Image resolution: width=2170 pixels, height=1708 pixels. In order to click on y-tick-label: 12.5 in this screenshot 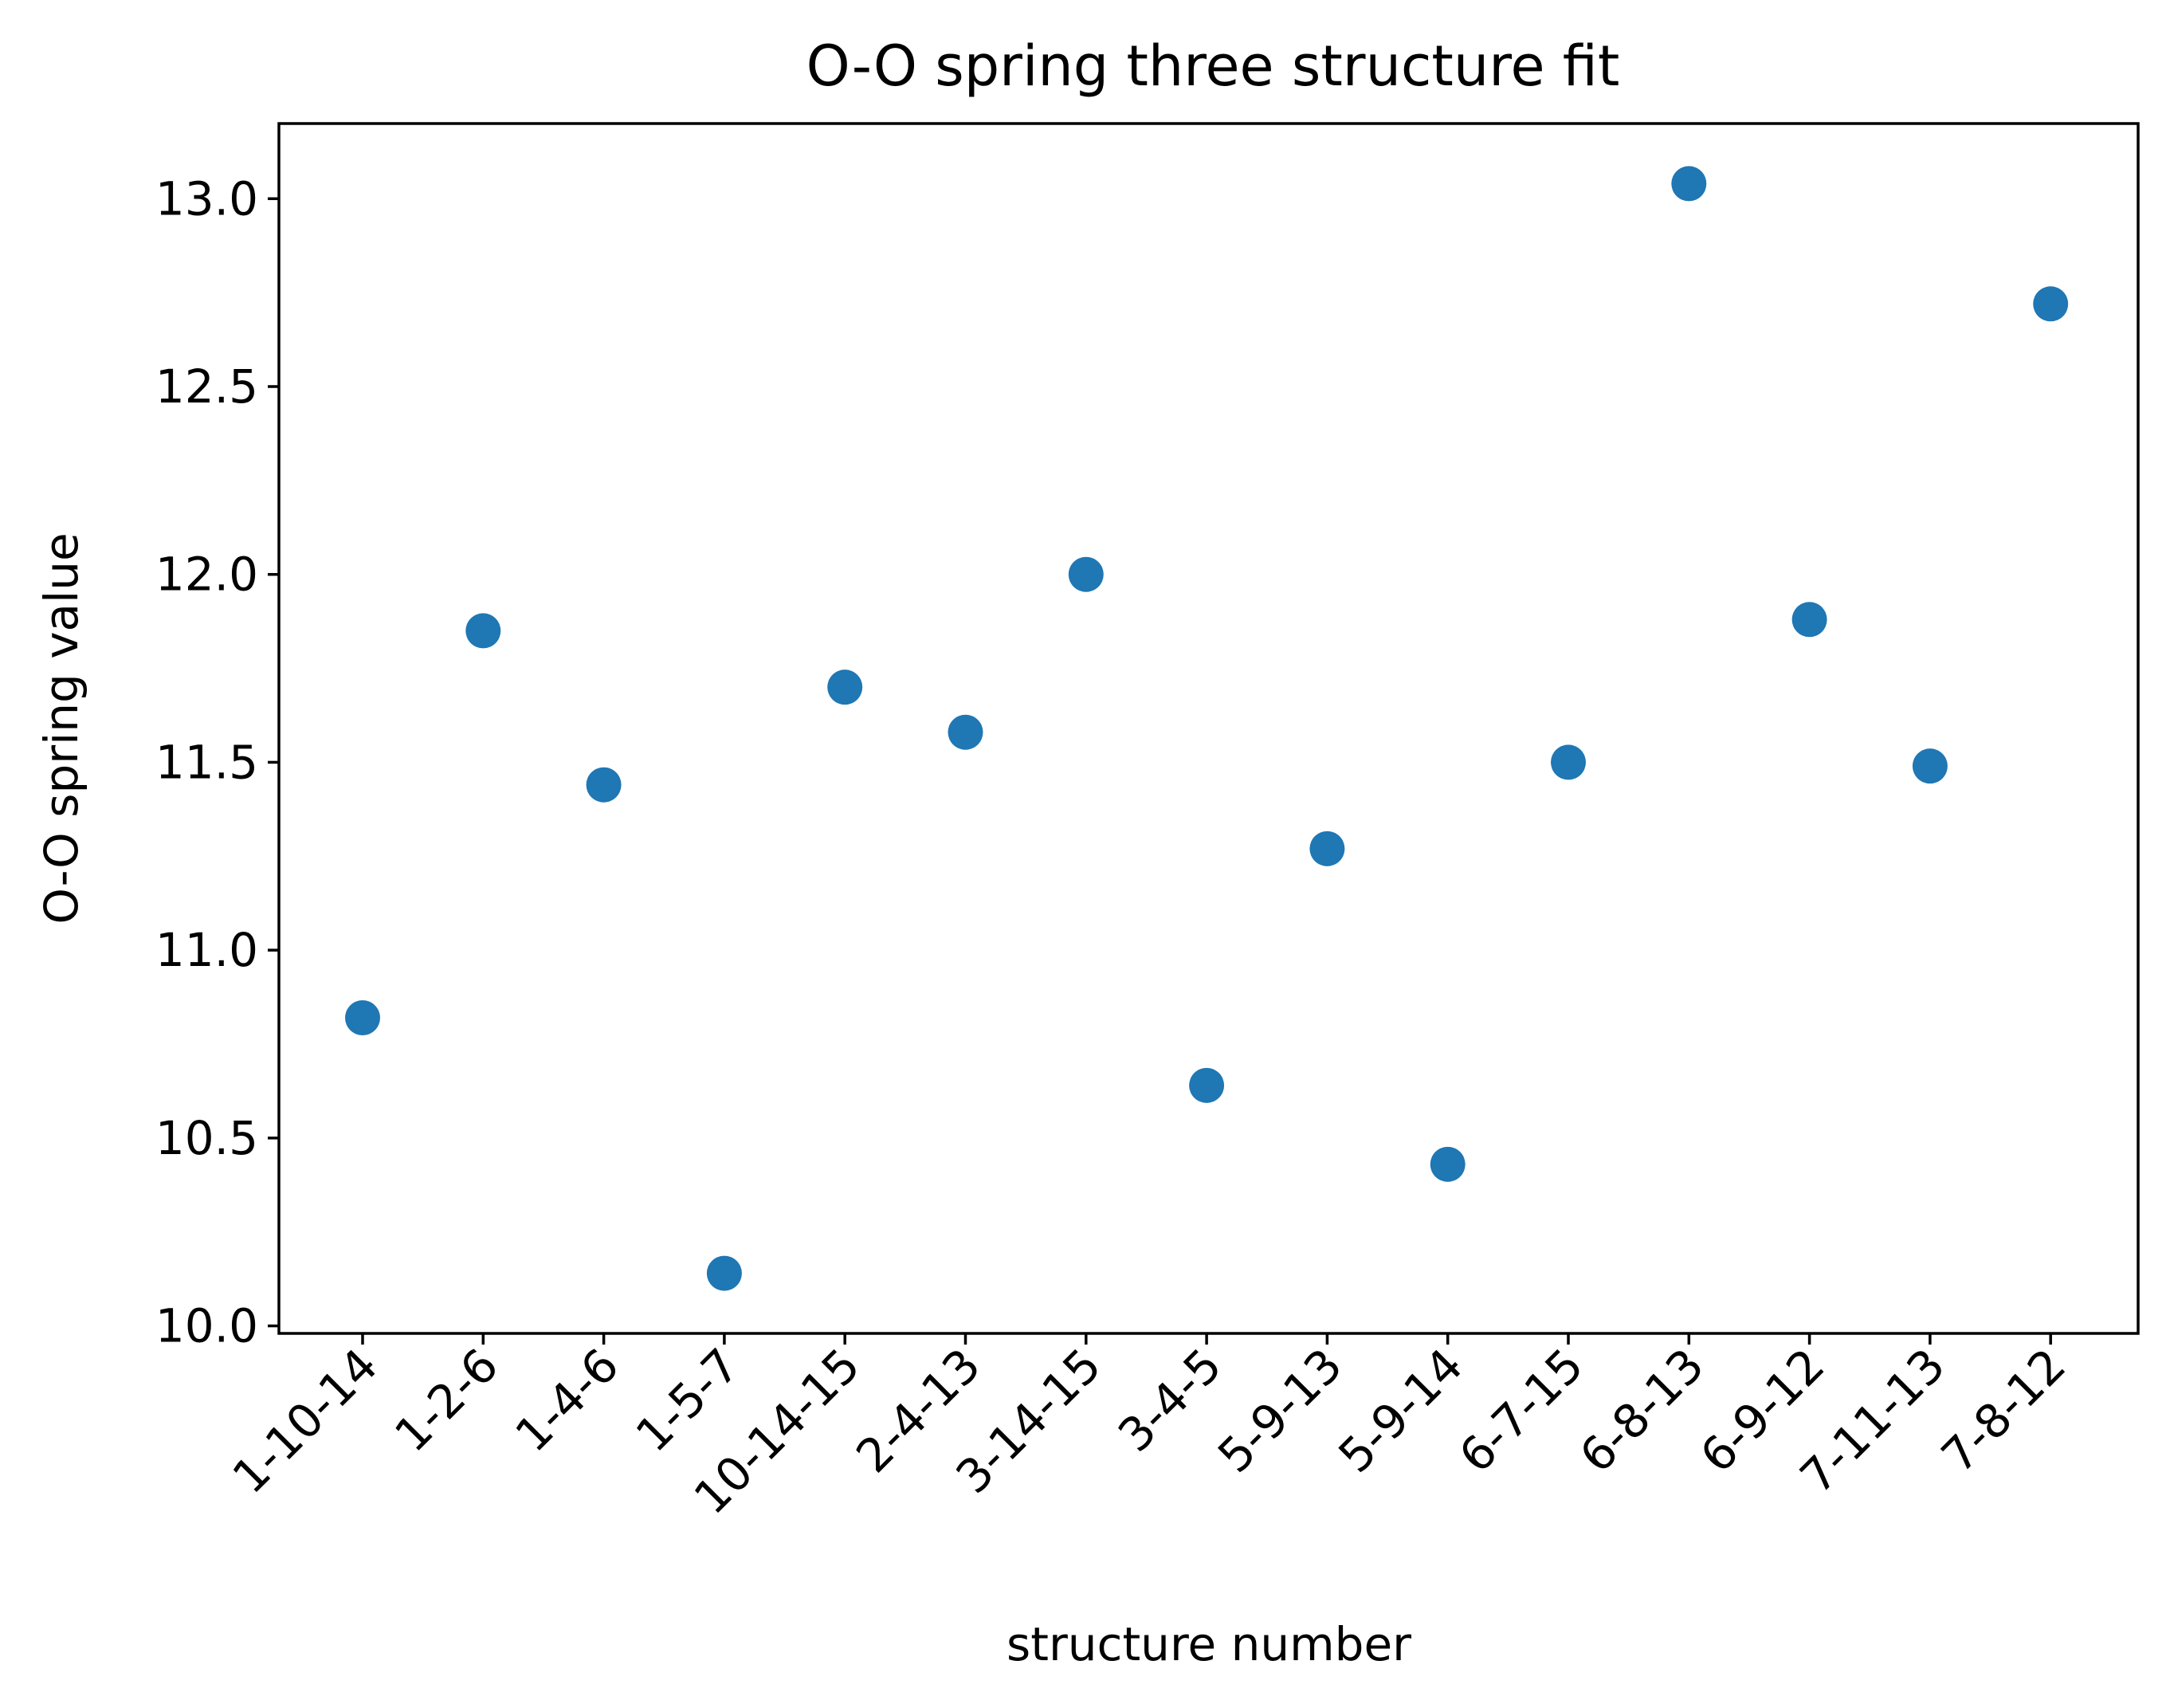, I will do `click(206, 386)`.